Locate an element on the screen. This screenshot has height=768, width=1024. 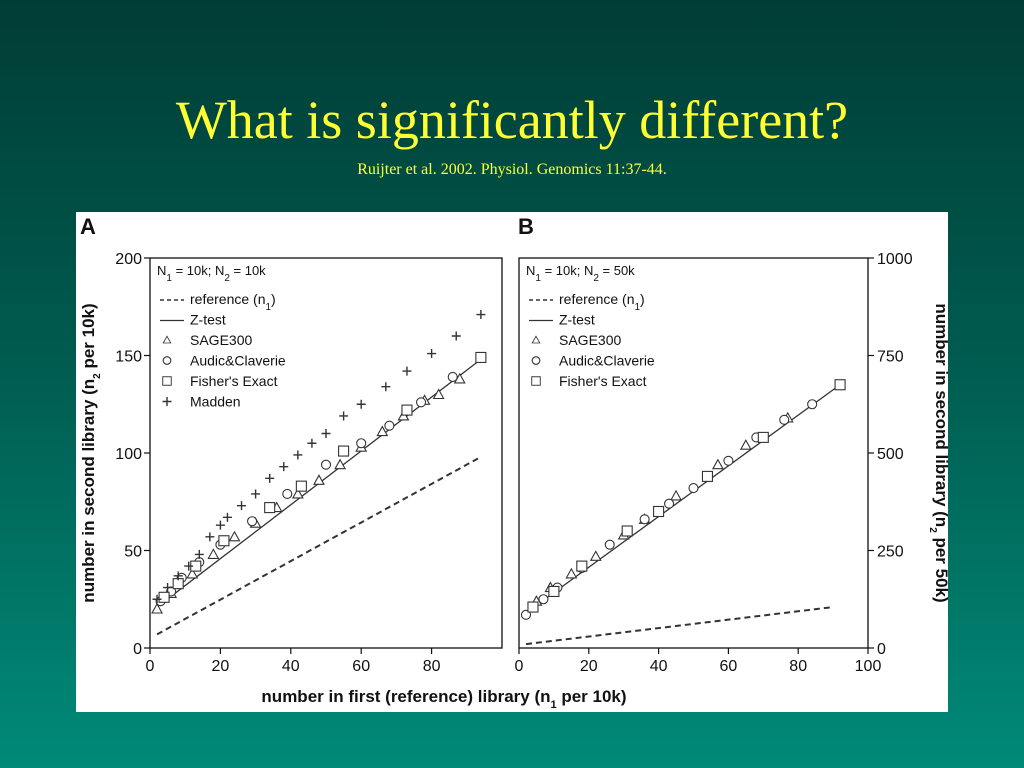
sample-size-annotation: N1 = 10k; N2 = 10k is located at coordinates (211, 273).